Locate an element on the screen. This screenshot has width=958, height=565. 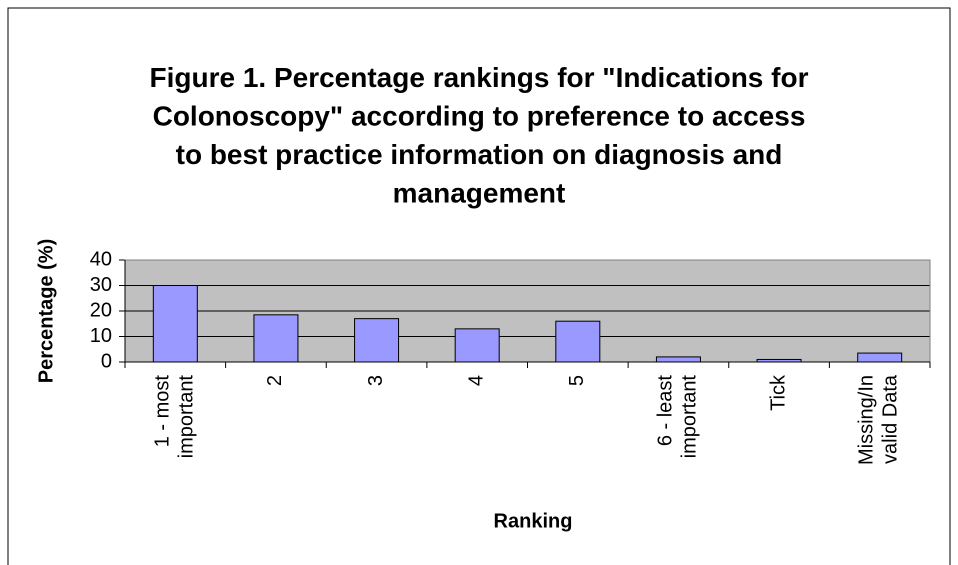
x-tick-label: 4 is located at coordinates (476, 380).